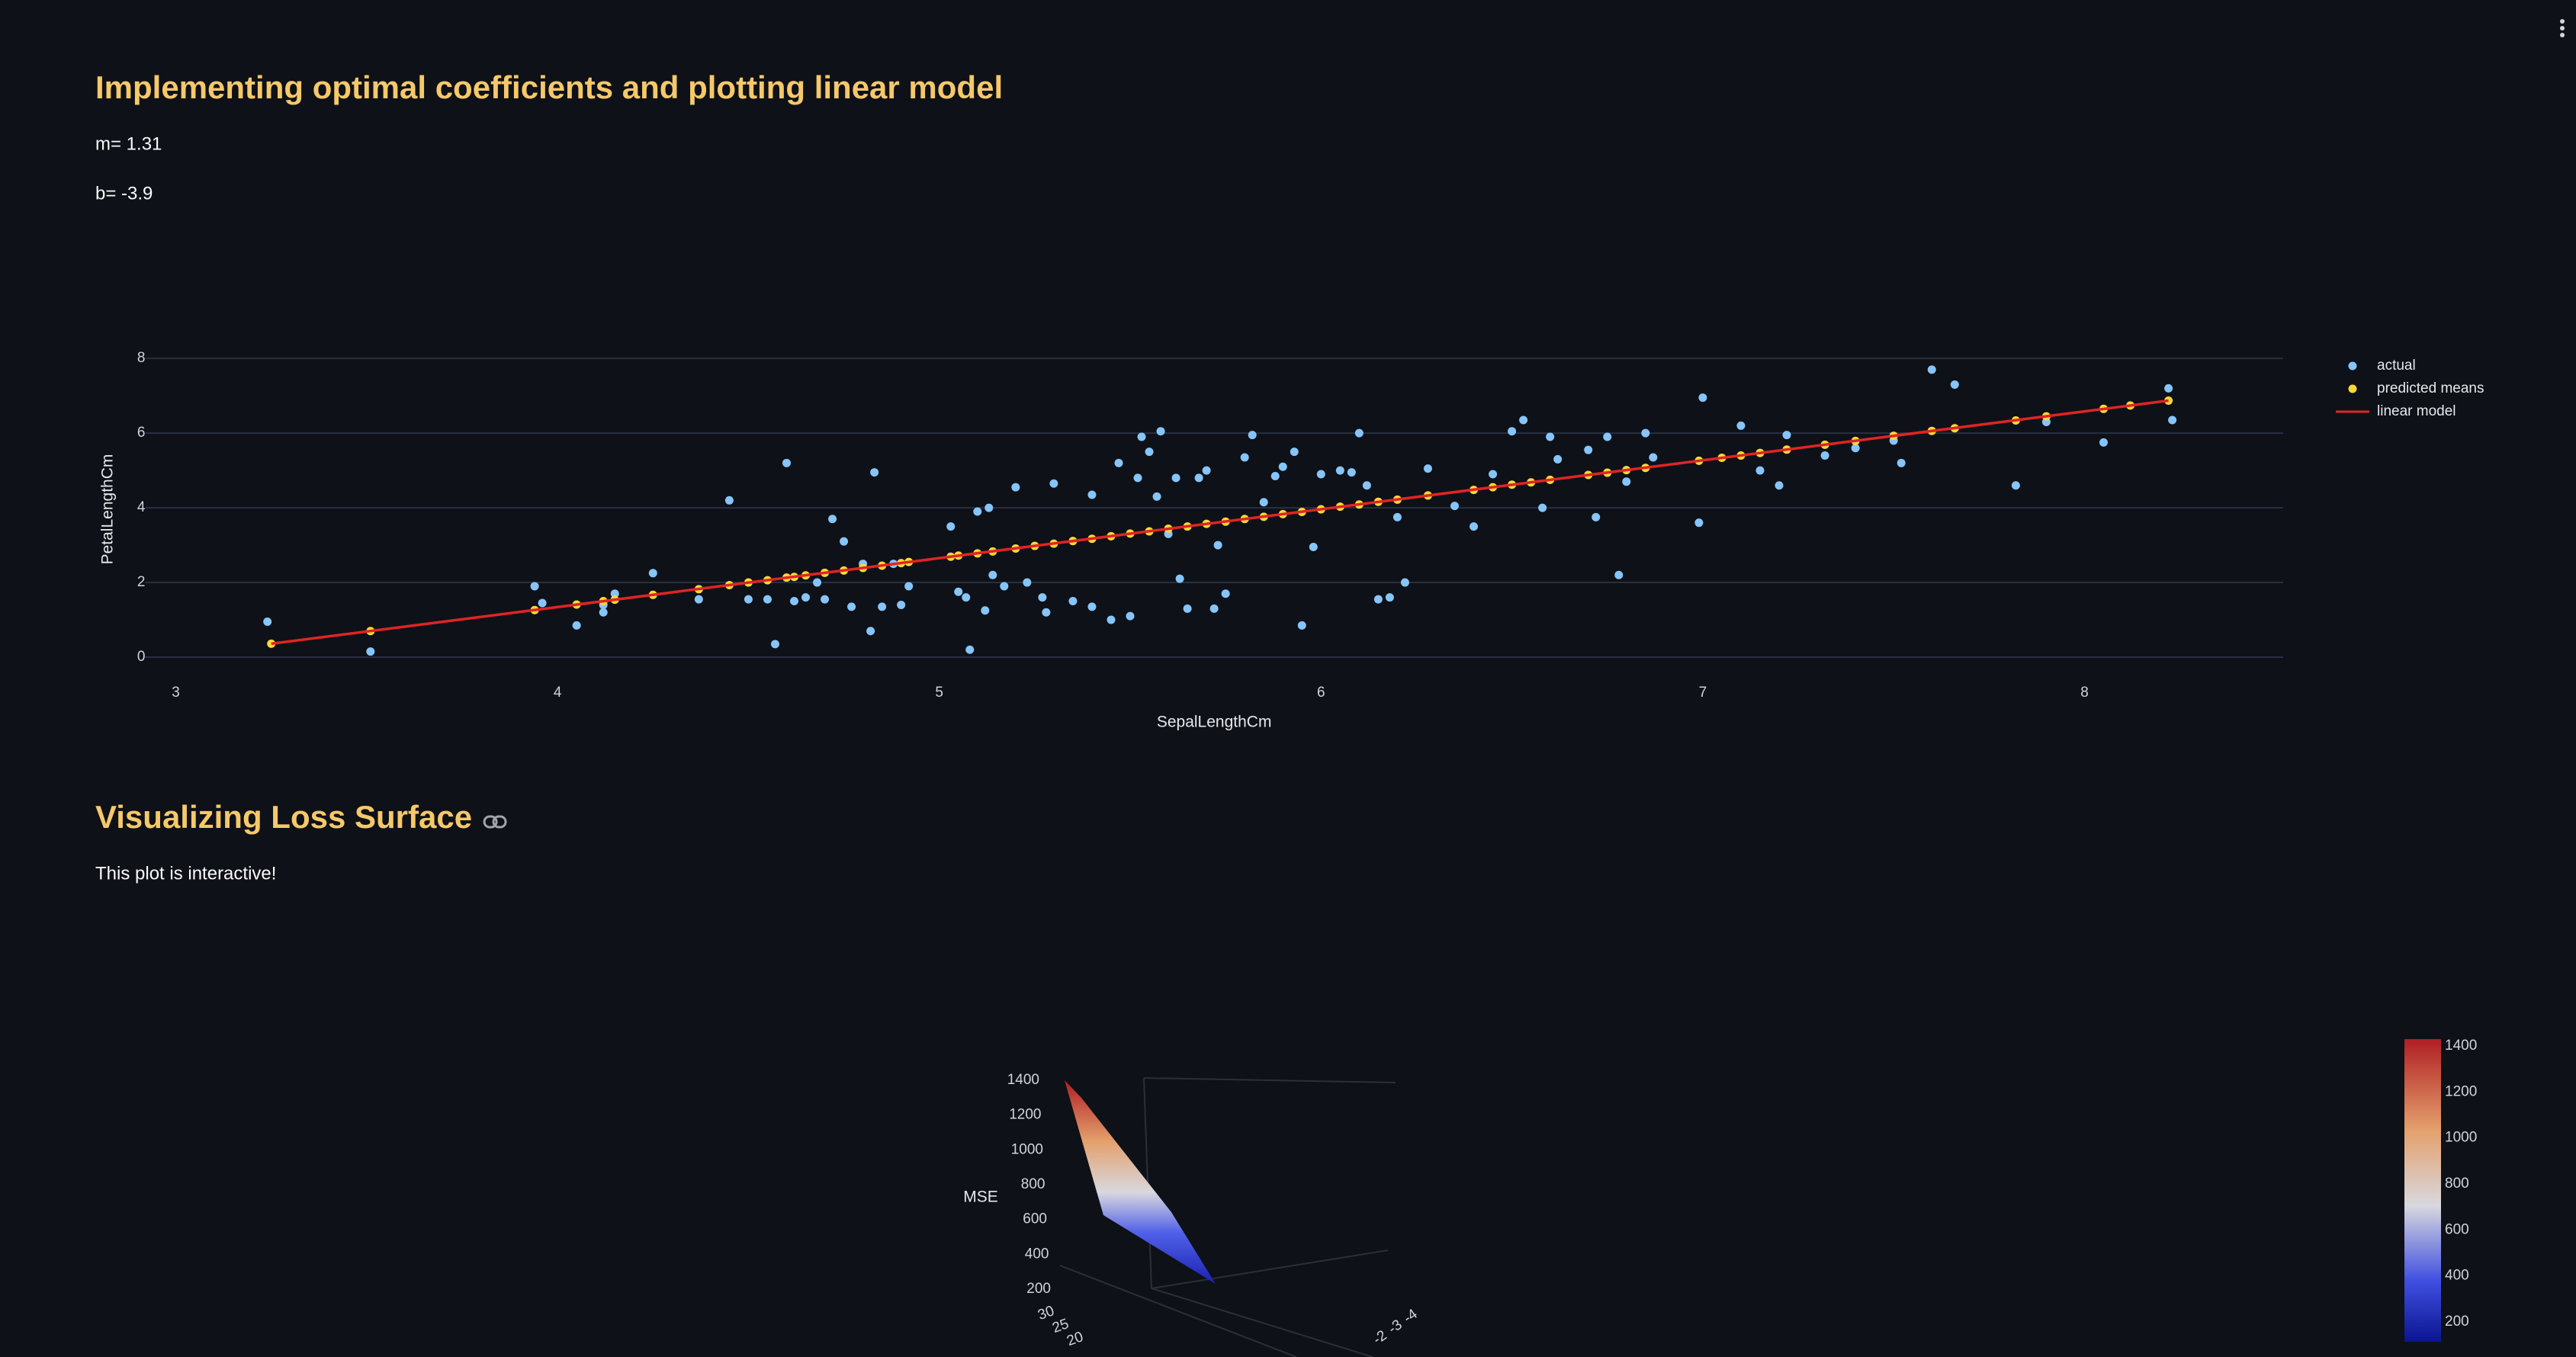 This screenshot has width=2576, height=1357. What do you see at coordinates (1411, 1316) in the screenshot?
I see `x-tick-label: -4` at bounding box center [1411, 1316].